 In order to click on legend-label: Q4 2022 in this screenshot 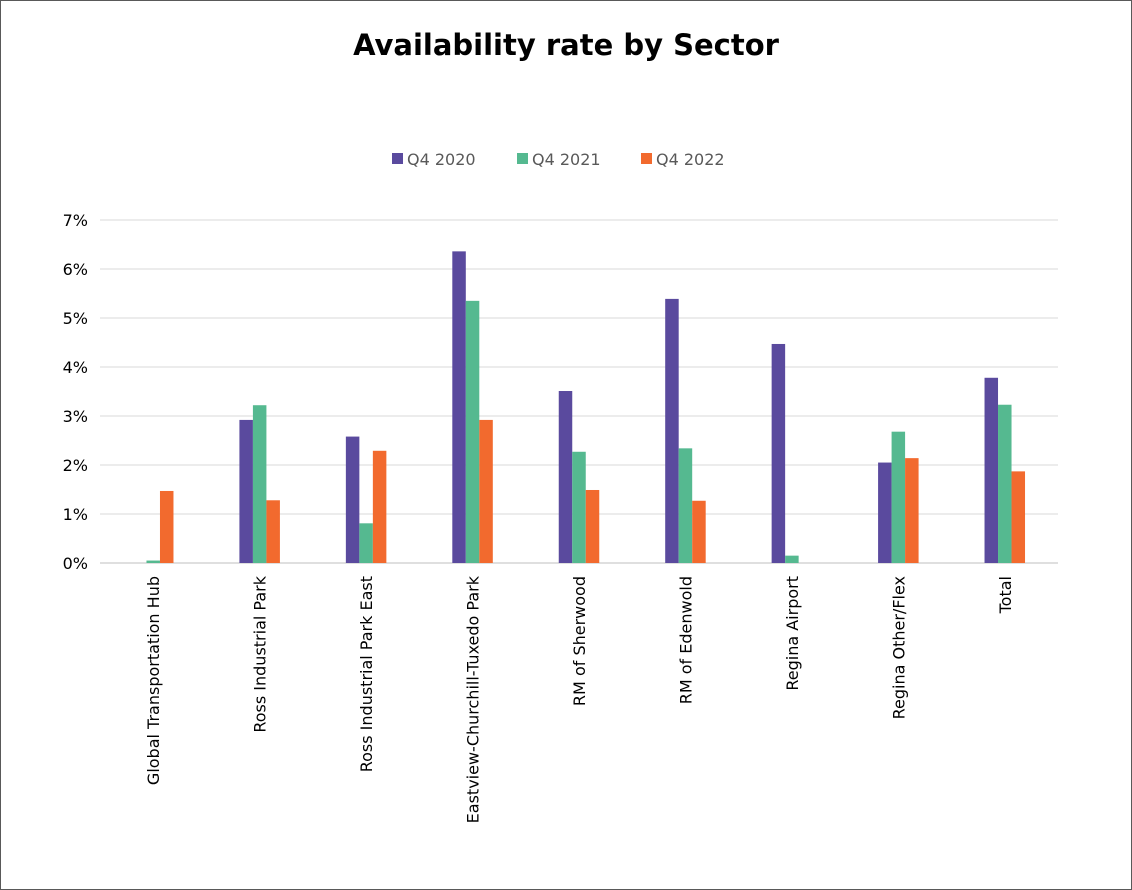, I will do `click(690, 159)`.